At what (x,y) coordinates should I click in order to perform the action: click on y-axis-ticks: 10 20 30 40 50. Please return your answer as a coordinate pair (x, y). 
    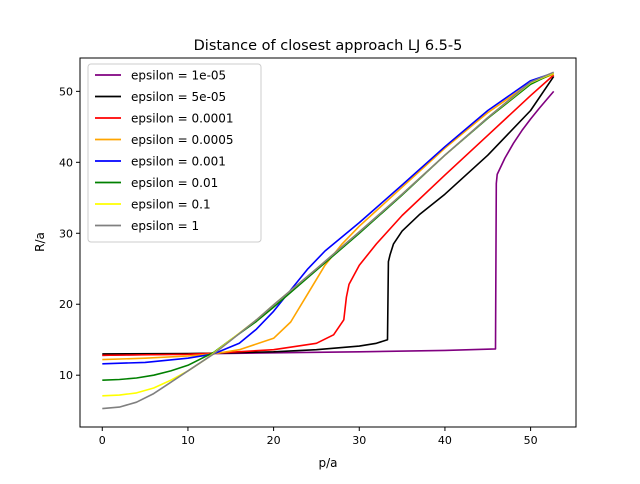
    Looking at the image, I should click on (69, 233).